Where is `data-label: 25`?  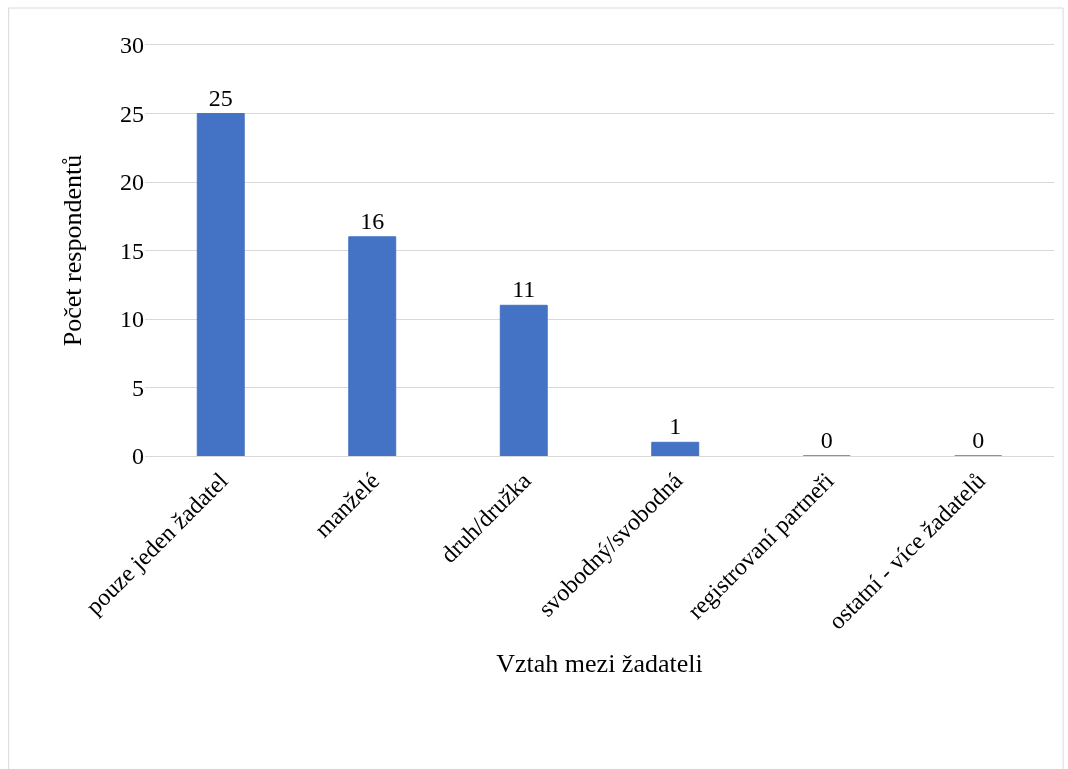
data-label: 25 is located at coordinates (220, 97).